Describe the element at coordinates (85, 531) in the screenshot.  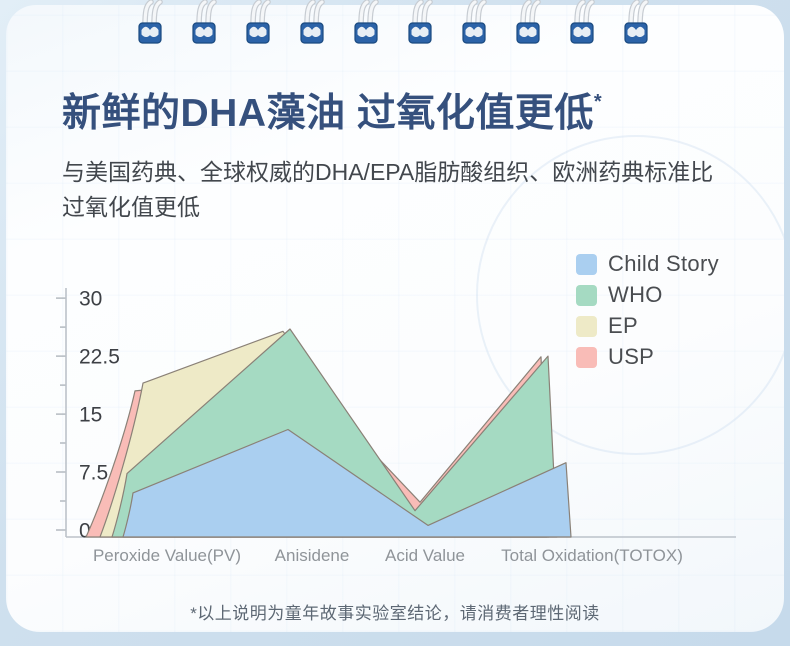
I see `y-tick-label: 0` at that location.